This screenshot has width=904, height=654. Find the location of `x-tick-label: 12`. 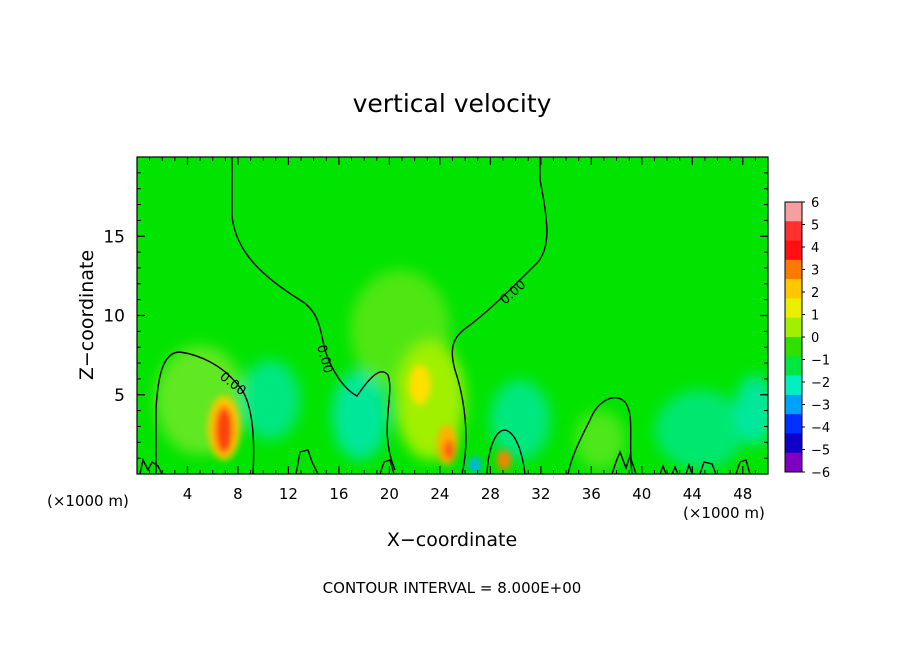

x-tick-label: 12 is located at coordinates (288, 494).